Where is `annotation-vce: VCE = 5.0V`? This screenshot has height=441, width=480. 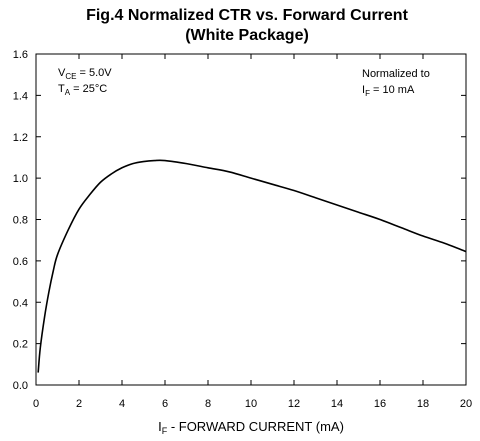
annotation-vce: VCE = 5.0V is located at coordinates (85, 74).